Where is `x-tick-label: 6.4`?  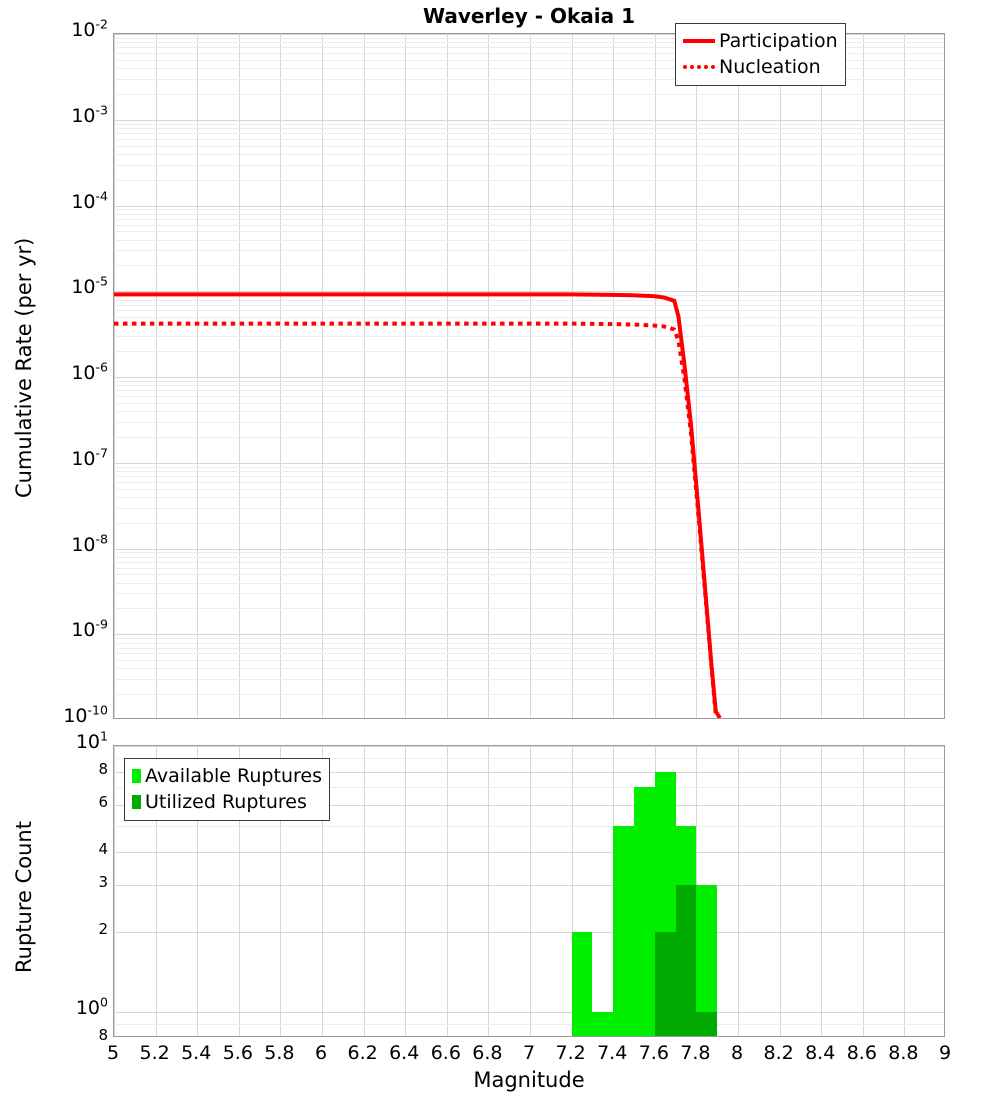
x-tick-label: 6.4 is located at coordinates (404, 1053).